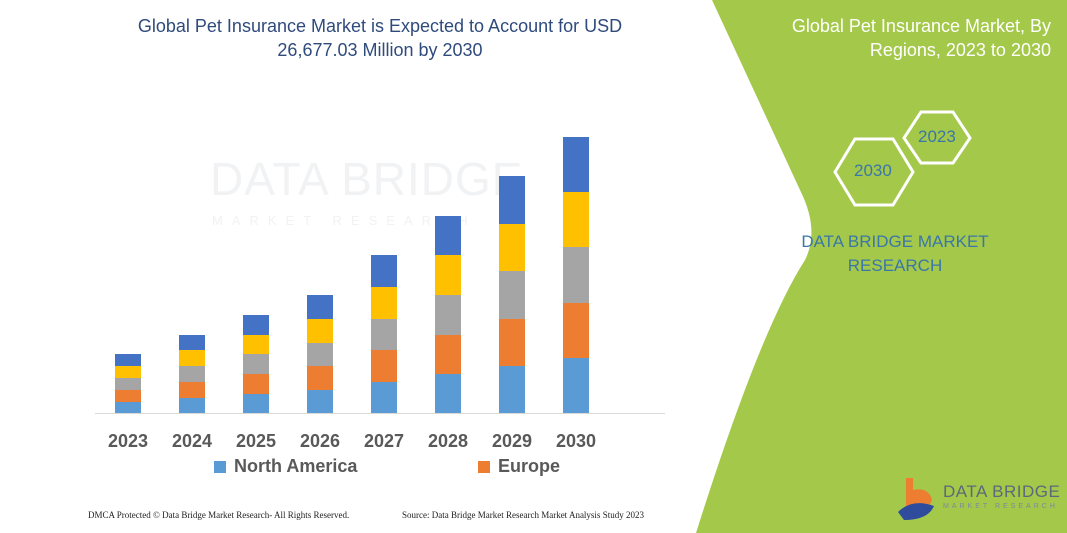 The image size is (1067, 533). I want to click on logo-subtext: MARKET RESEARCH, so click(1000, 506).